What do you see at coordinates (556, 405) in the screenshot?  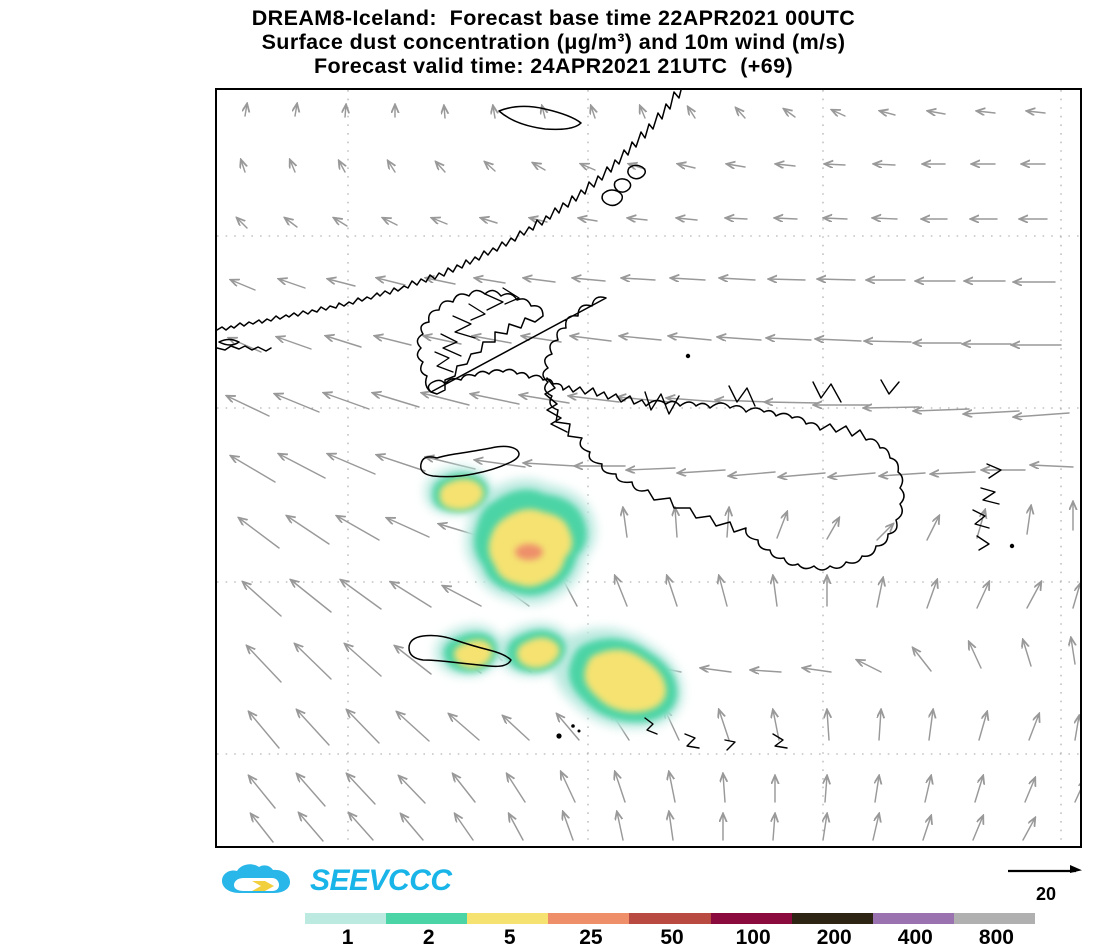 I see `iceland-nw-fjords` at bounding box center [556, 405].